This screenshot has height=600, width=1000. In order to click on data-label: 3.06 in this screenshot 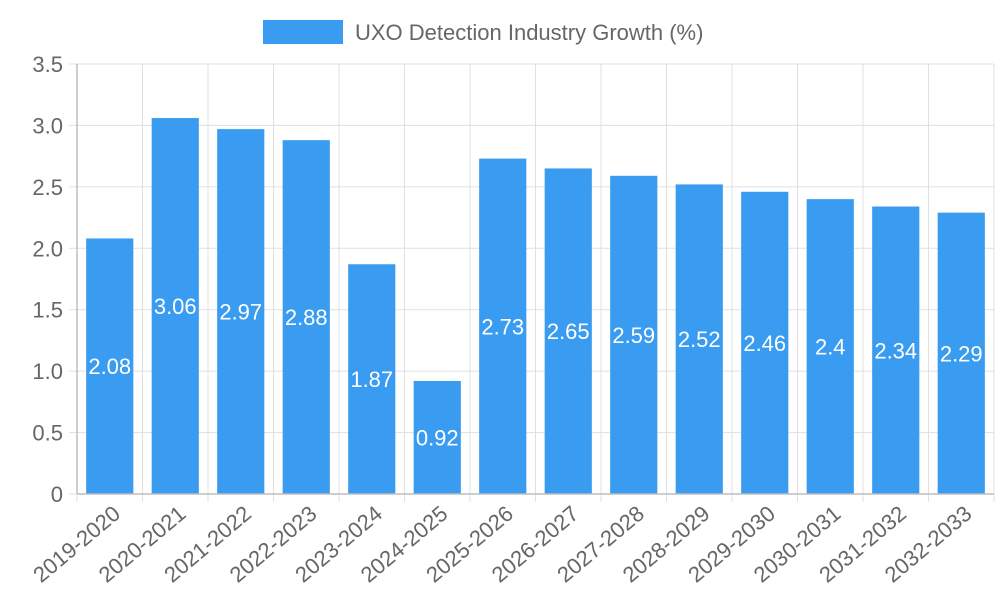, I will do `click(175, 306)`.